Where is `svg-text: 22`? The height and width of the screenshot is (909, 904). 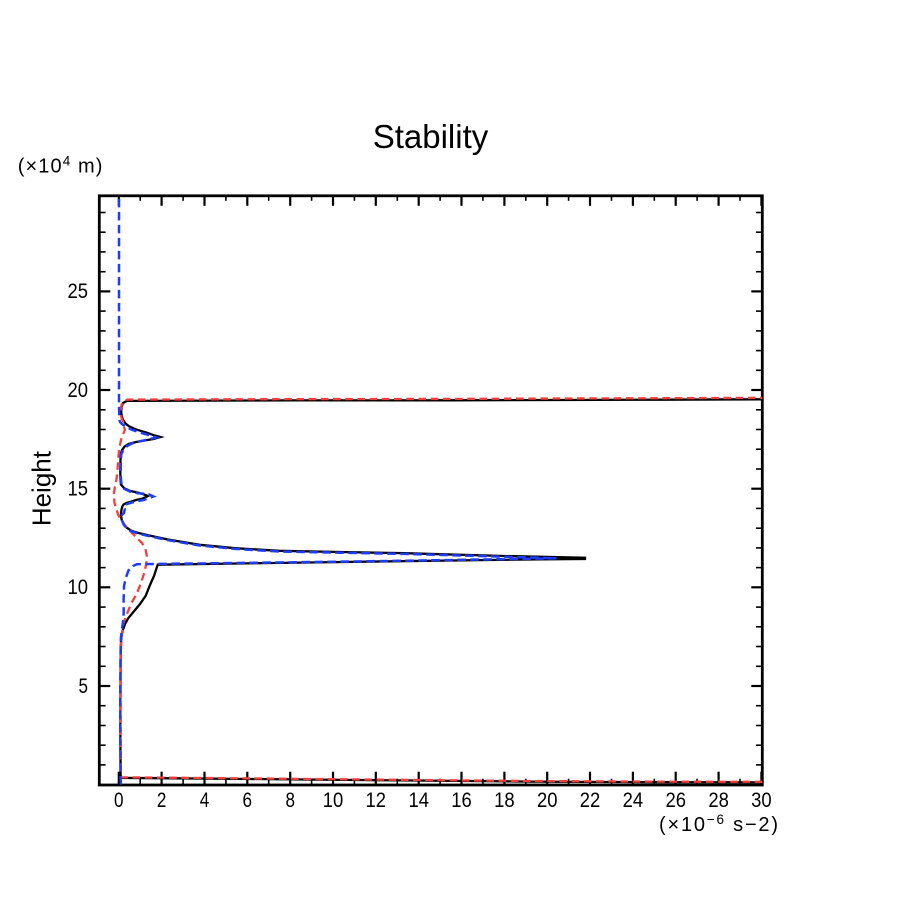 svg-text: 22 is located at coordinates (590, 800).